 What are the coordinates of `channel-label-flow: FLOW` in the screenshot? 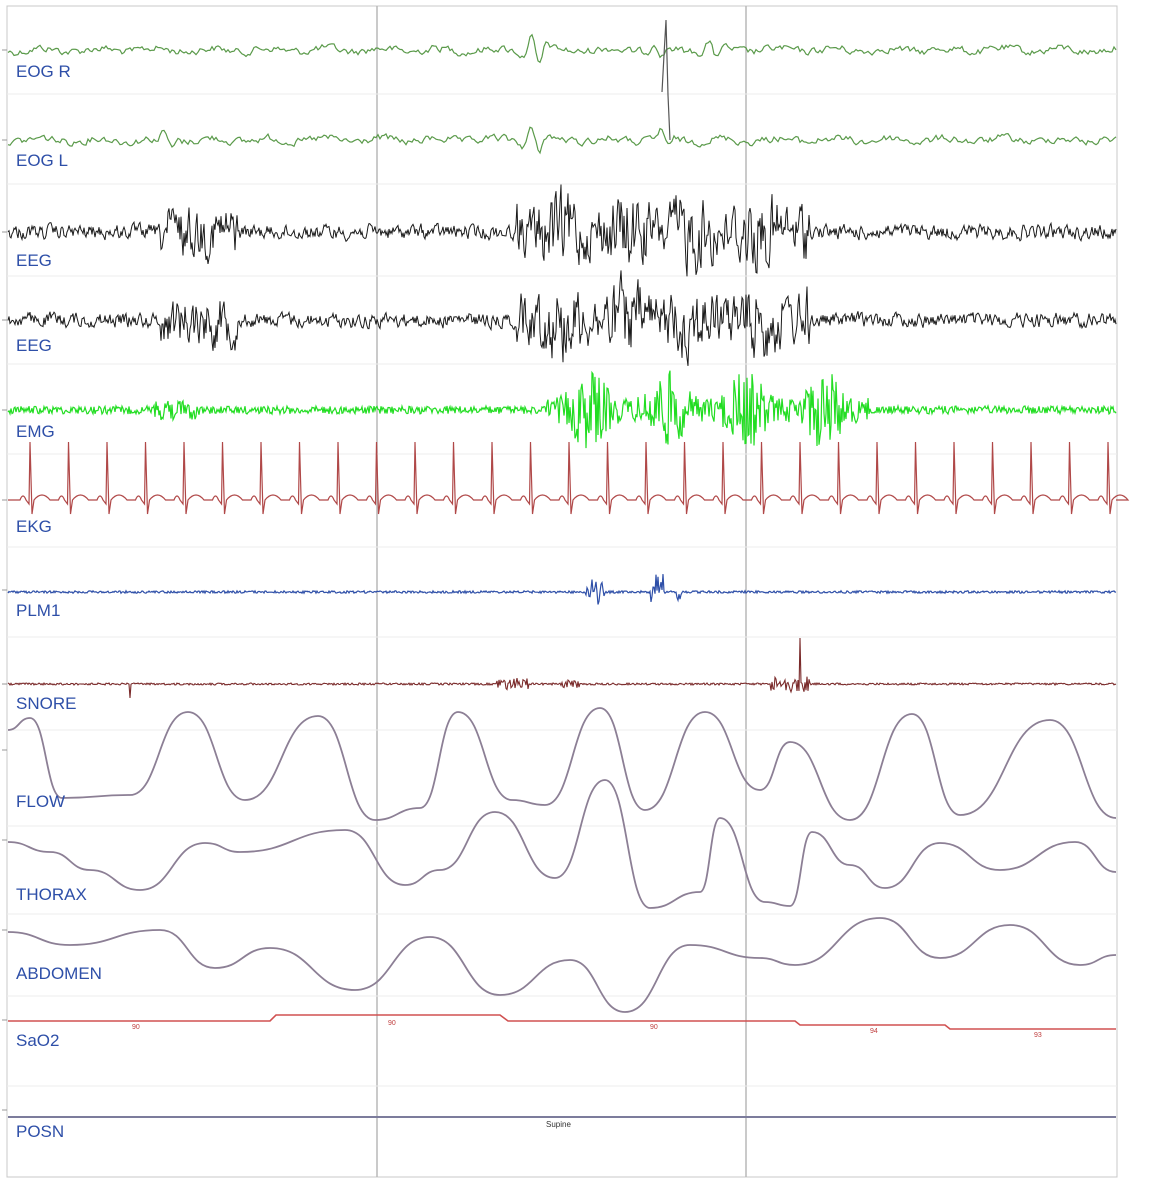 It's located at (40, 801).